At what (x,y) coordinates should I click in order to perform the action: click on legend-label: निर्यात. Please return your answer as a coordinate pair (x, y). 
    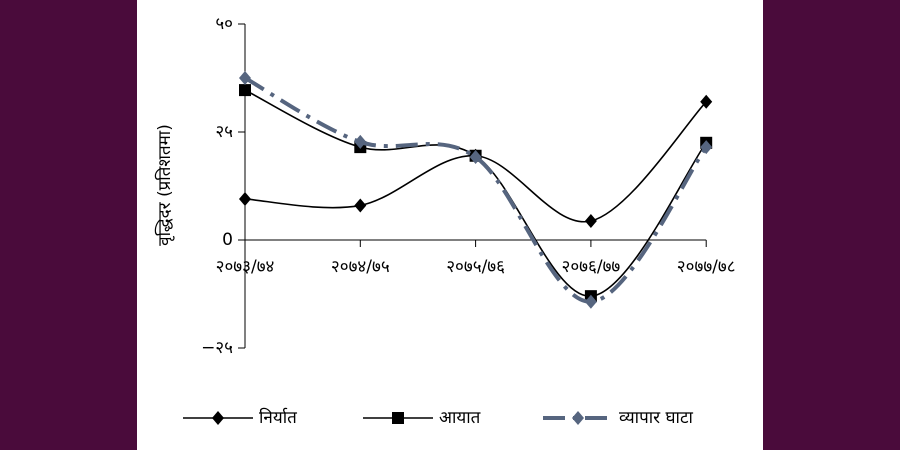
    Looking at the image, I should click on (278, 417).